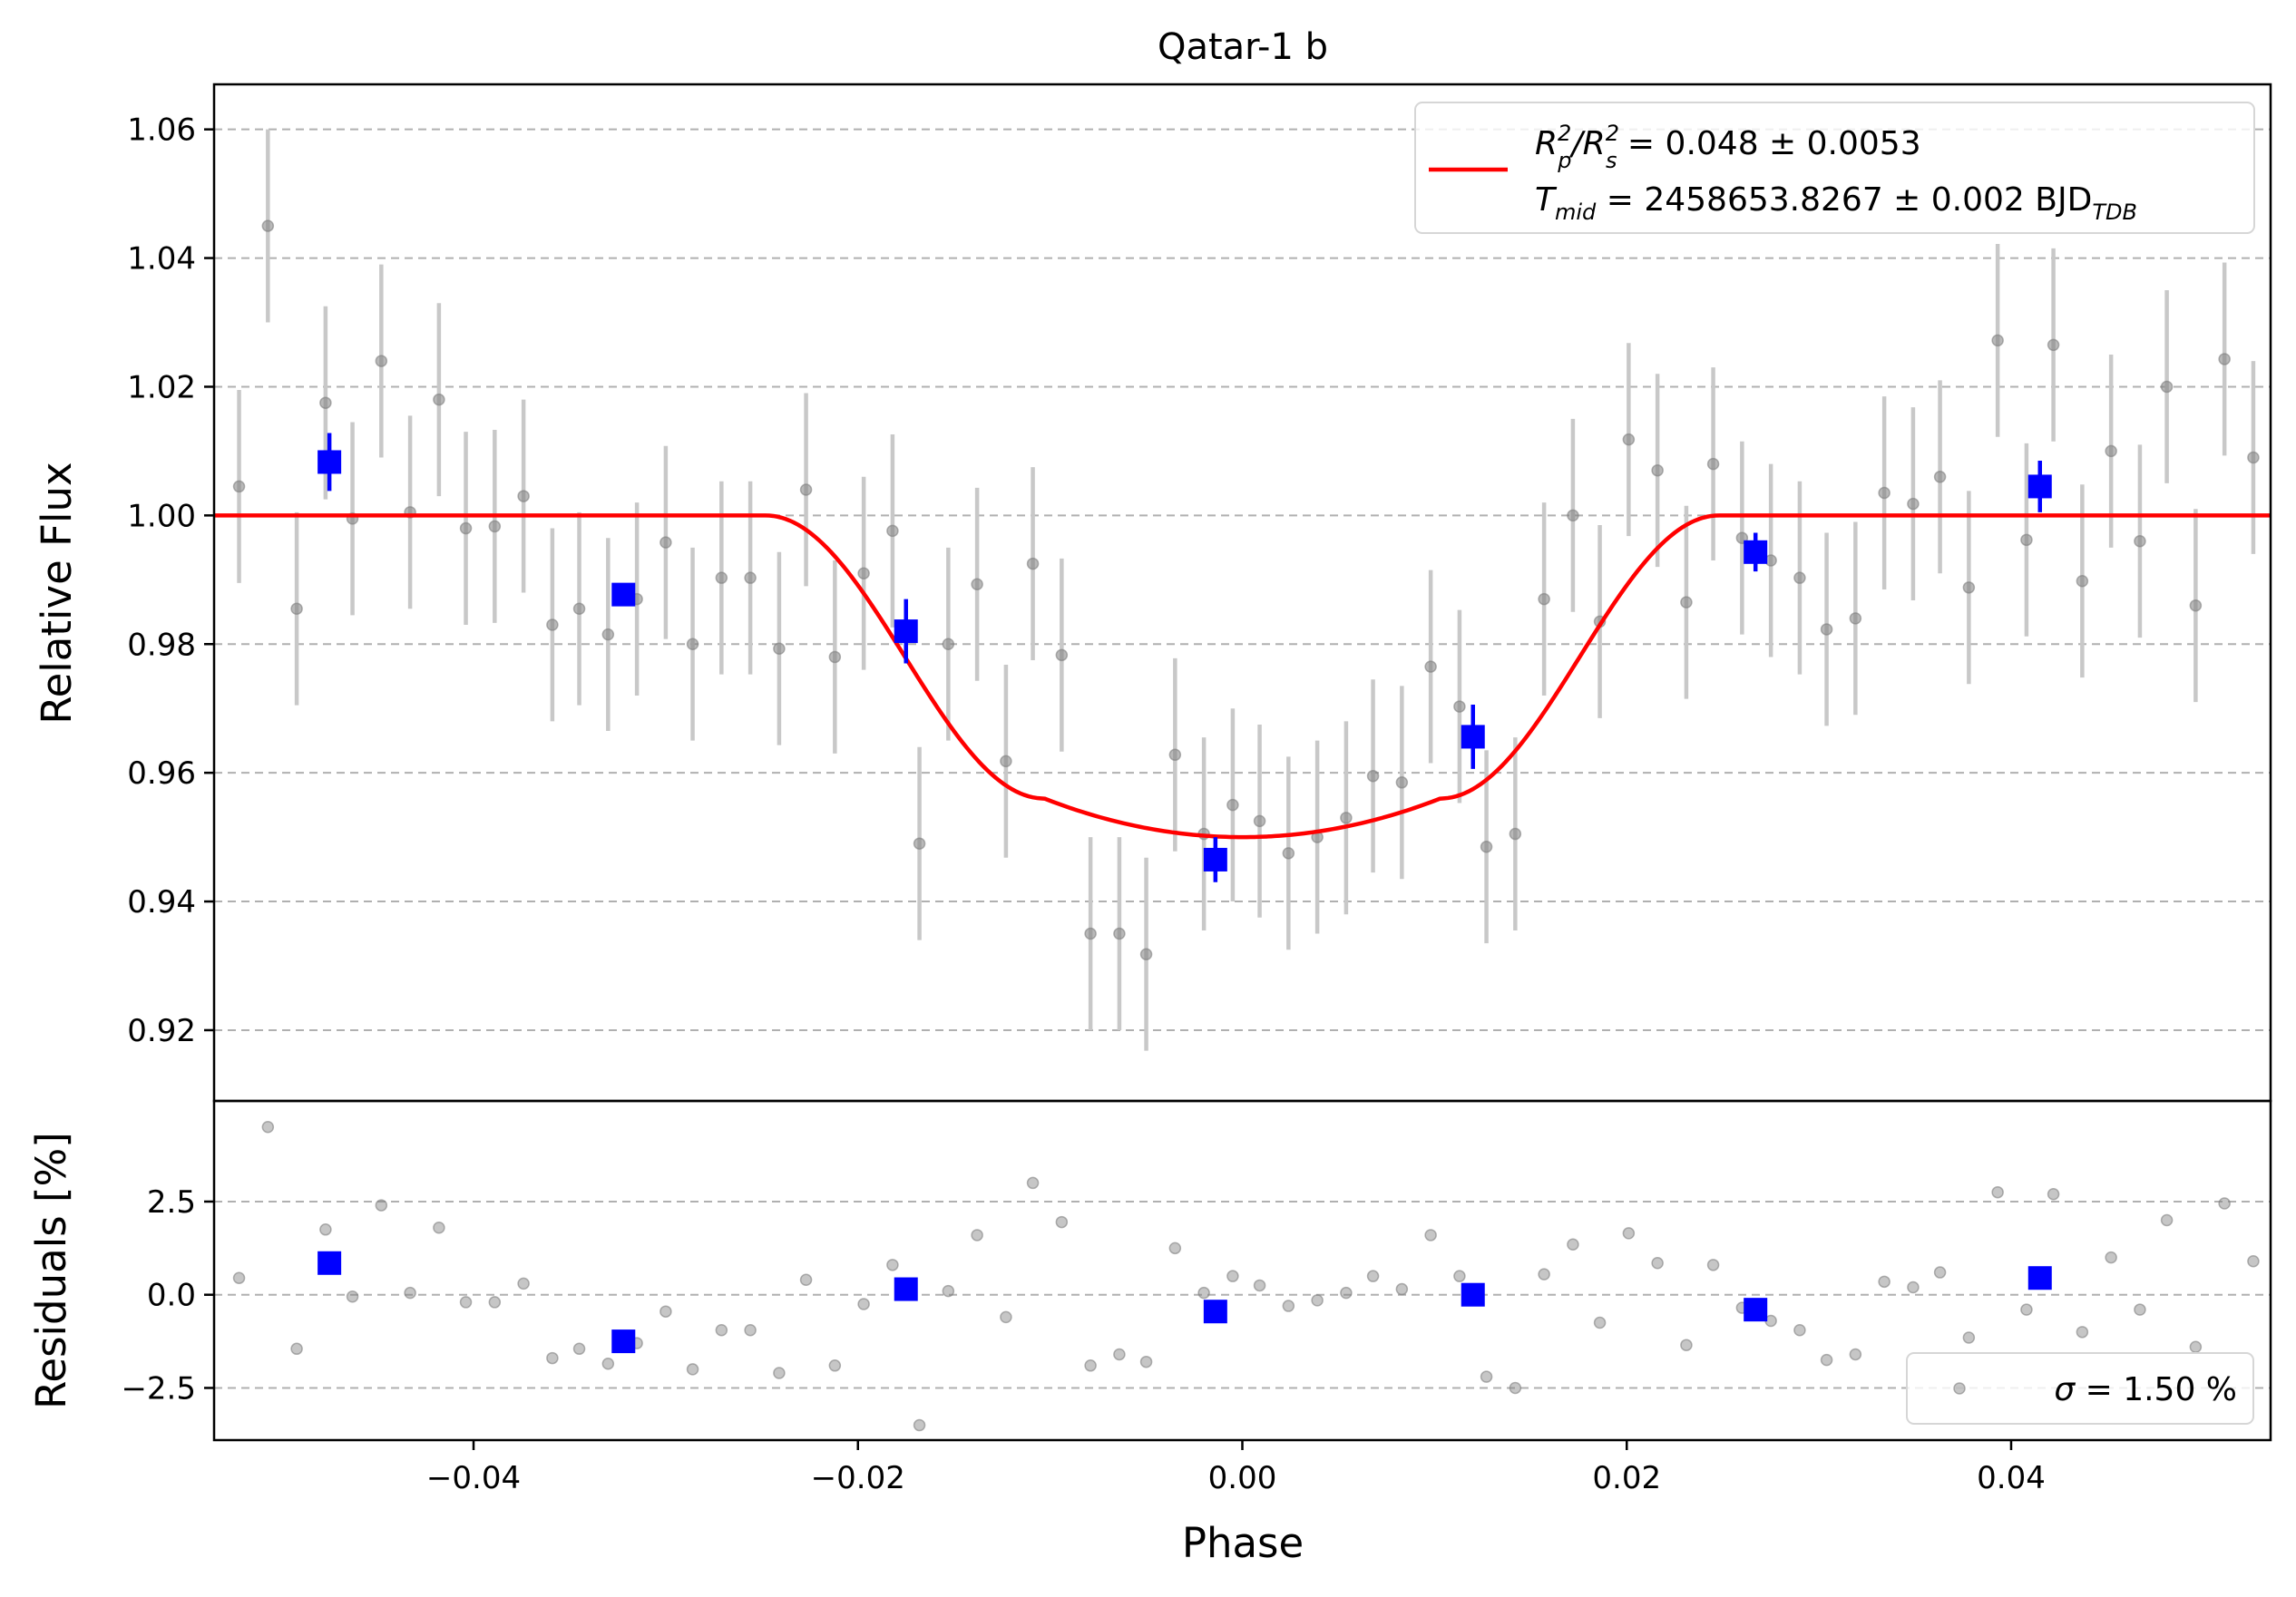 Image resolution: width=2296 pixels, height=1597 pixels. Describe the element at coordinates (158, 1388) in the screenshot. I see `residuals-y-tick-label: −2.5` at that location.